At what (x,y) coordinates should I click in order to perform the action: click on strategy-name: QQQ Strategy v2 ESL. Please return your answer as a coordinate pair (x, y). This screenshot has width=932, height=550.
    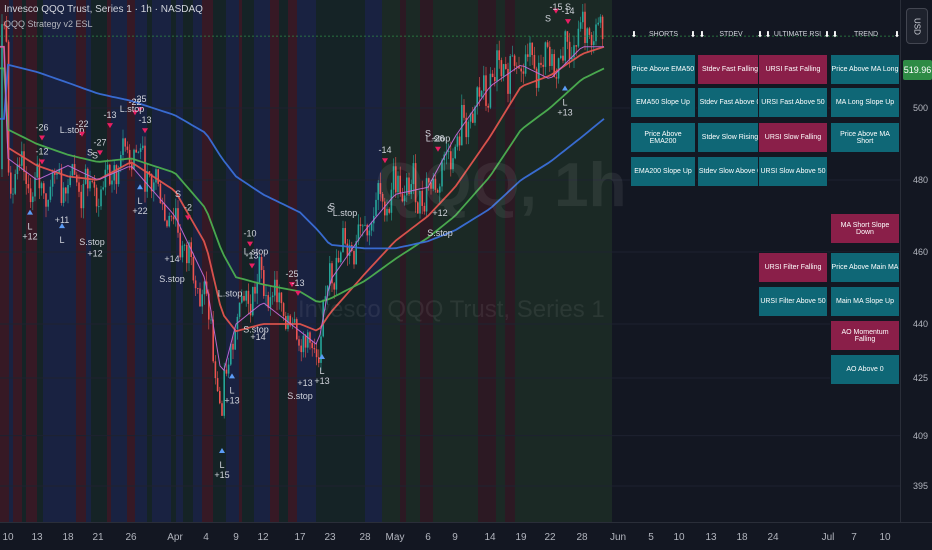
    Looking at the image, I should click on (48, 24).